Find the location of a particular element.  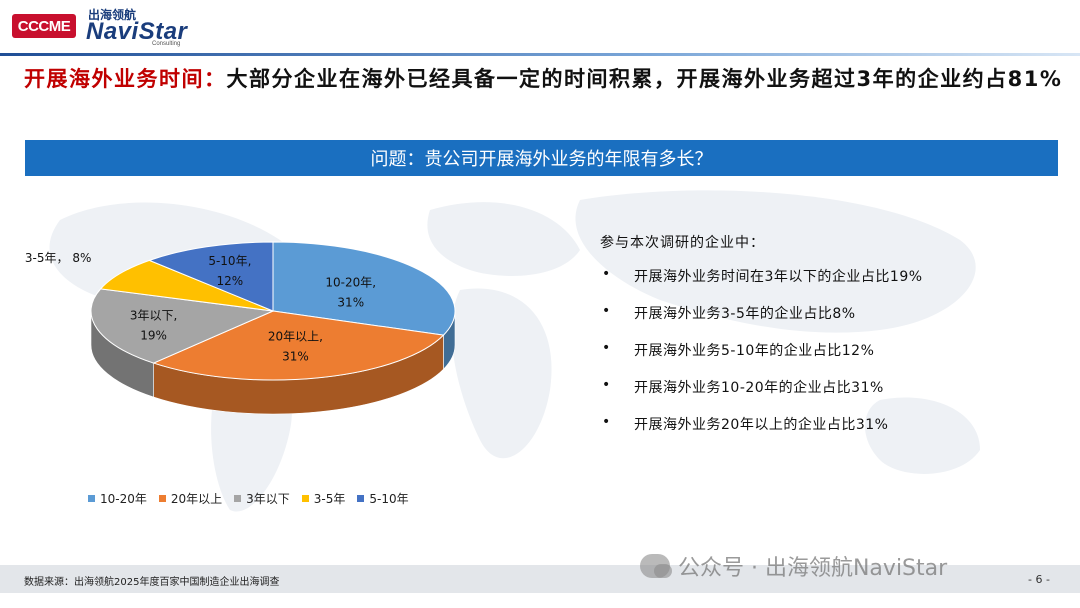

page-number: - 6 - is located at coordinates (1039, 579).